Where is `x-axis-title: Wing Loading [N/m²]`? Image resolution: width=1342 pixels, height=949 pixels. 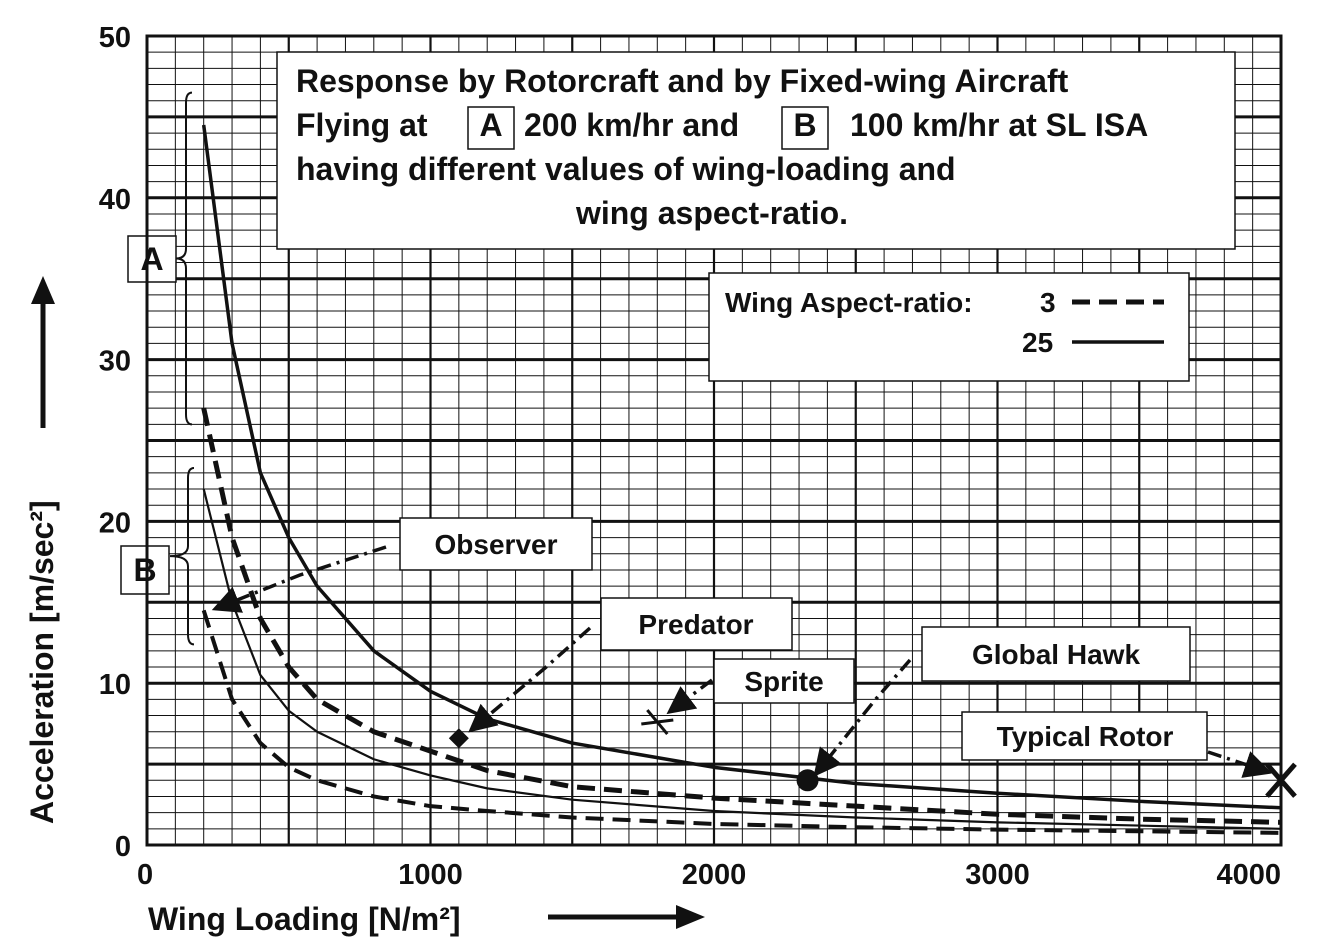
x-axis-title: Wing Loading [N/m²] is located at coordinates (426, 919).